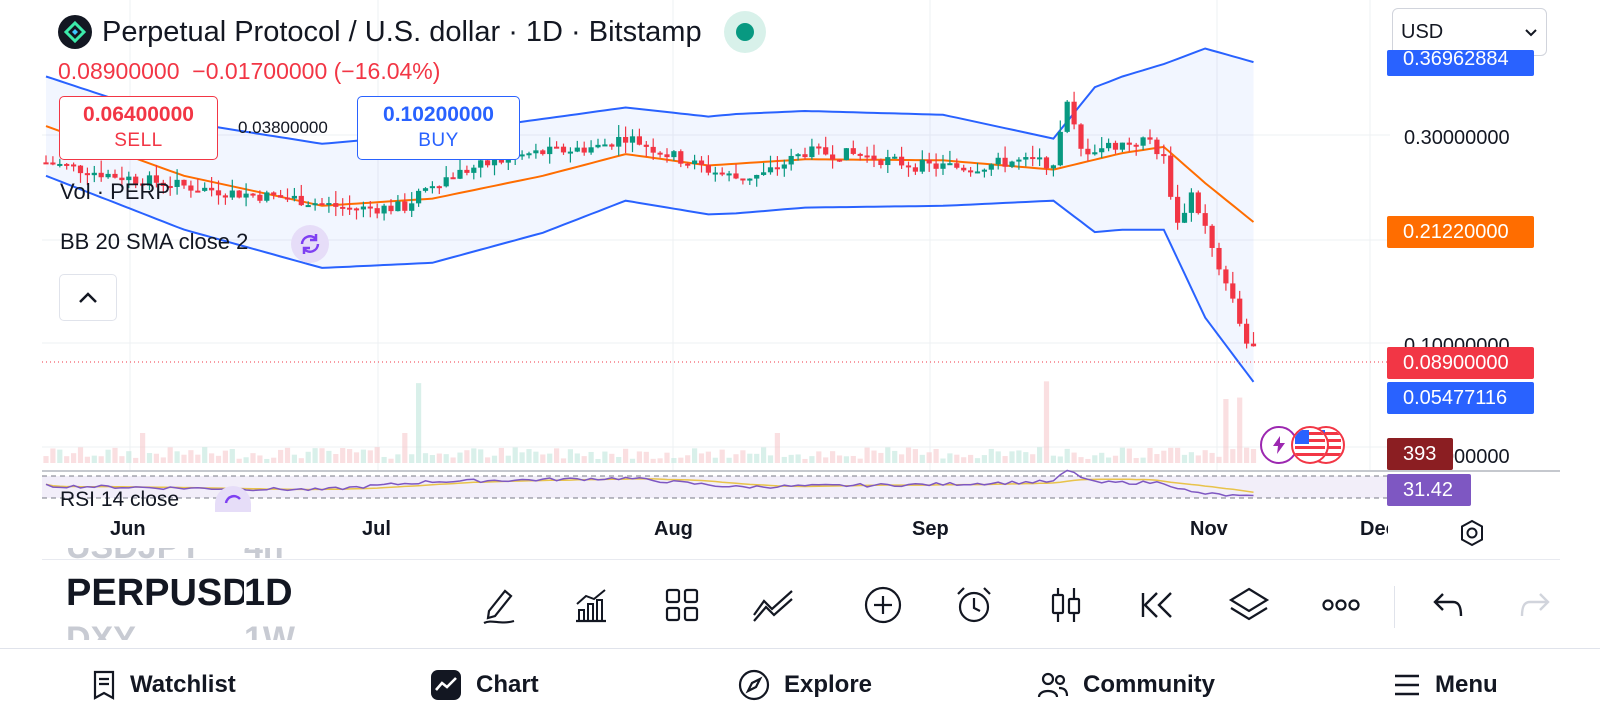 This screenshot has height=720, width=1600. What do you see at coordinates (128, 529) in the screenshot?
I see `time-axis-label: Jun` at bounding box center [128, 529].